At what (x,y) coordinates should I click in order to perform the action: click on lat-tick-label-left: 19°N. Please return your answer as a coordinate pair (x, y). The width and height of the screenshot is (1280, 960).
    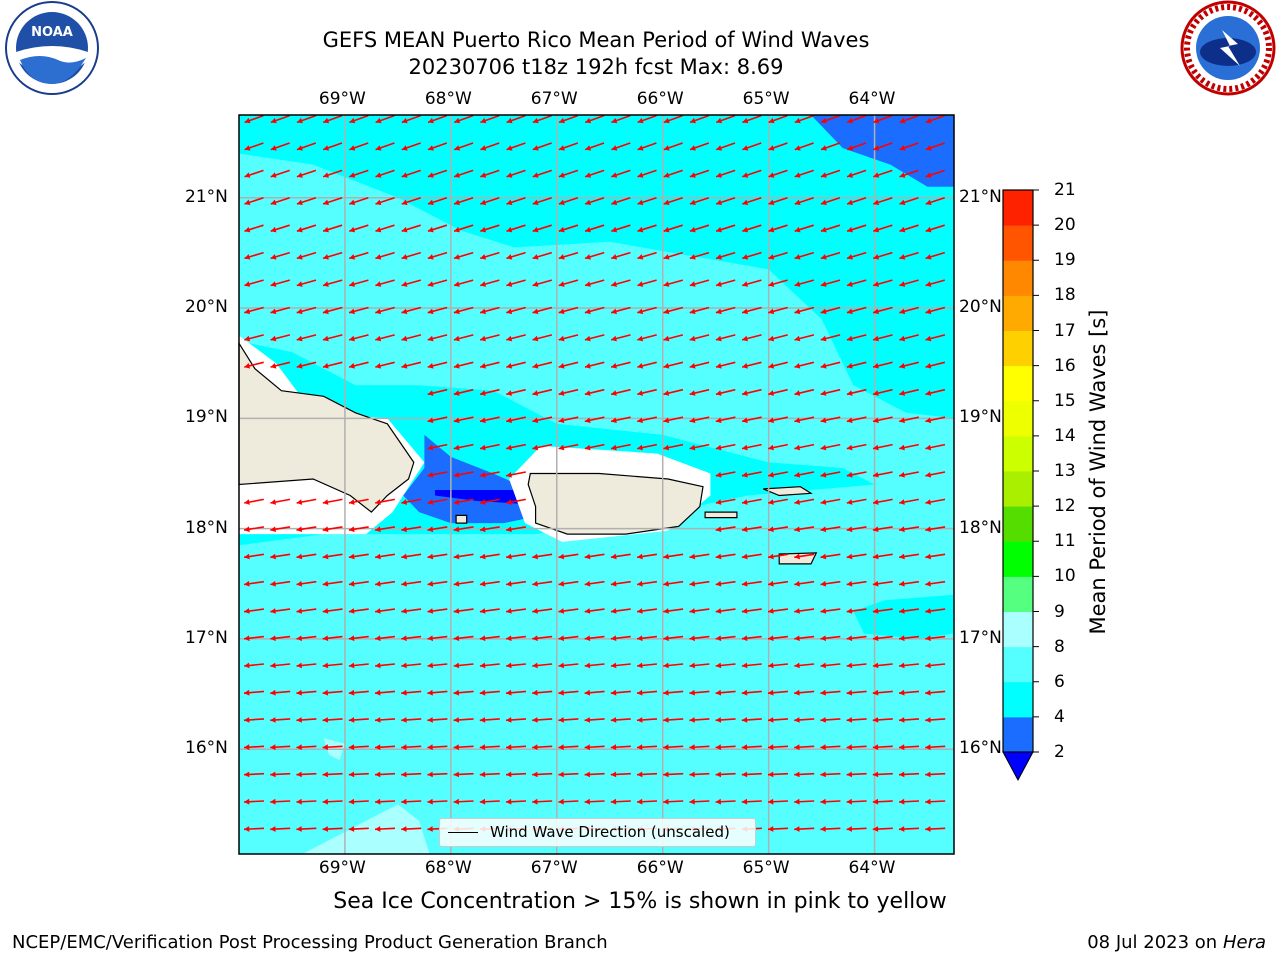
    Looking at the image, I should click on (206, 417).